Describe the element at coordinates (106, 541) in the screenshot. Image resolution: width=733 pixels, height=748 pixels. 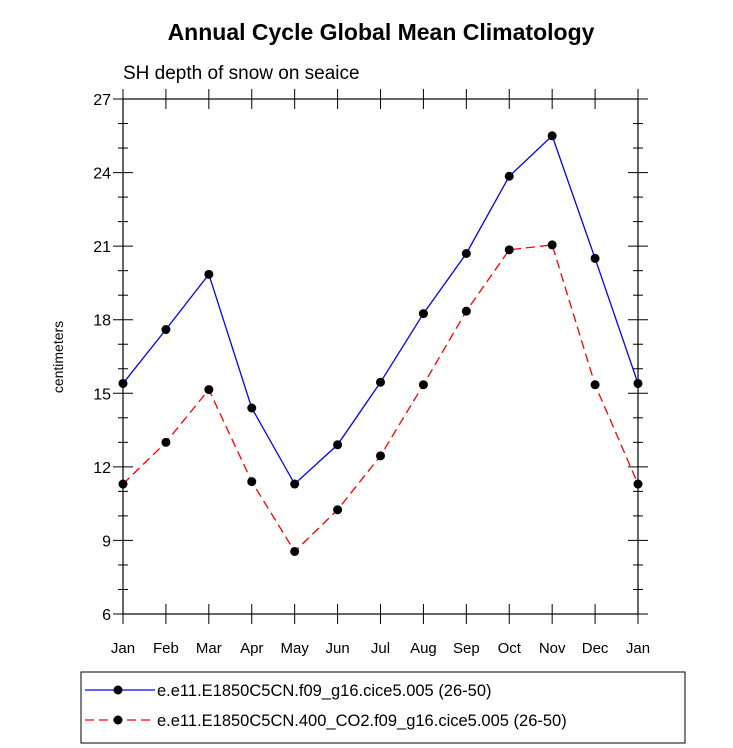
I see `y-tick-label: 9` at that location.